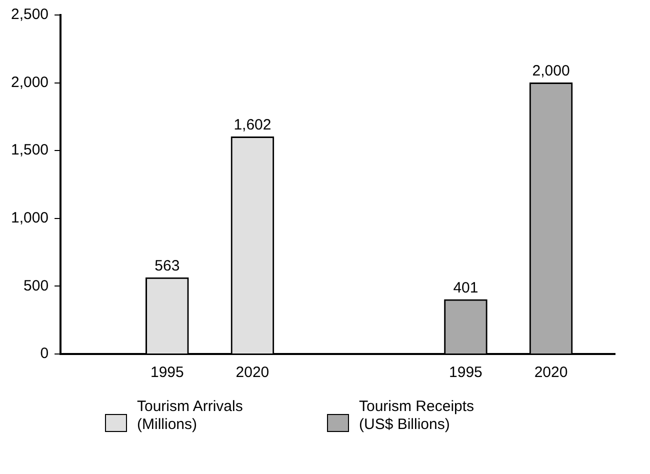 This screenshot has width=650, height=474. Describe the element at coordinates (29, 15) in the screenshot. I see `y-tick-label: 2,500` at that location.